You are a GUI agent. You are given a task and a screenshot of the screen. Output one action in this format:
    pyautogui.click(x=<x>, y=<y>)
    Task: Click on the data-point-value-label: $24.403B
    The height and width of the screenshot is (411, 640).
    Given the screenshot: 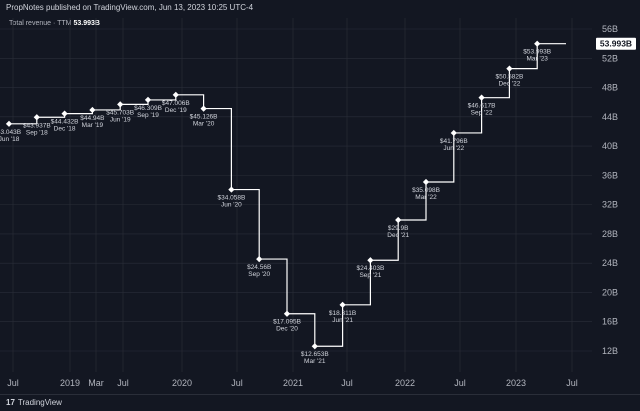 What is the action you would take?
    pyautogui.click(x=370, y=268)
    